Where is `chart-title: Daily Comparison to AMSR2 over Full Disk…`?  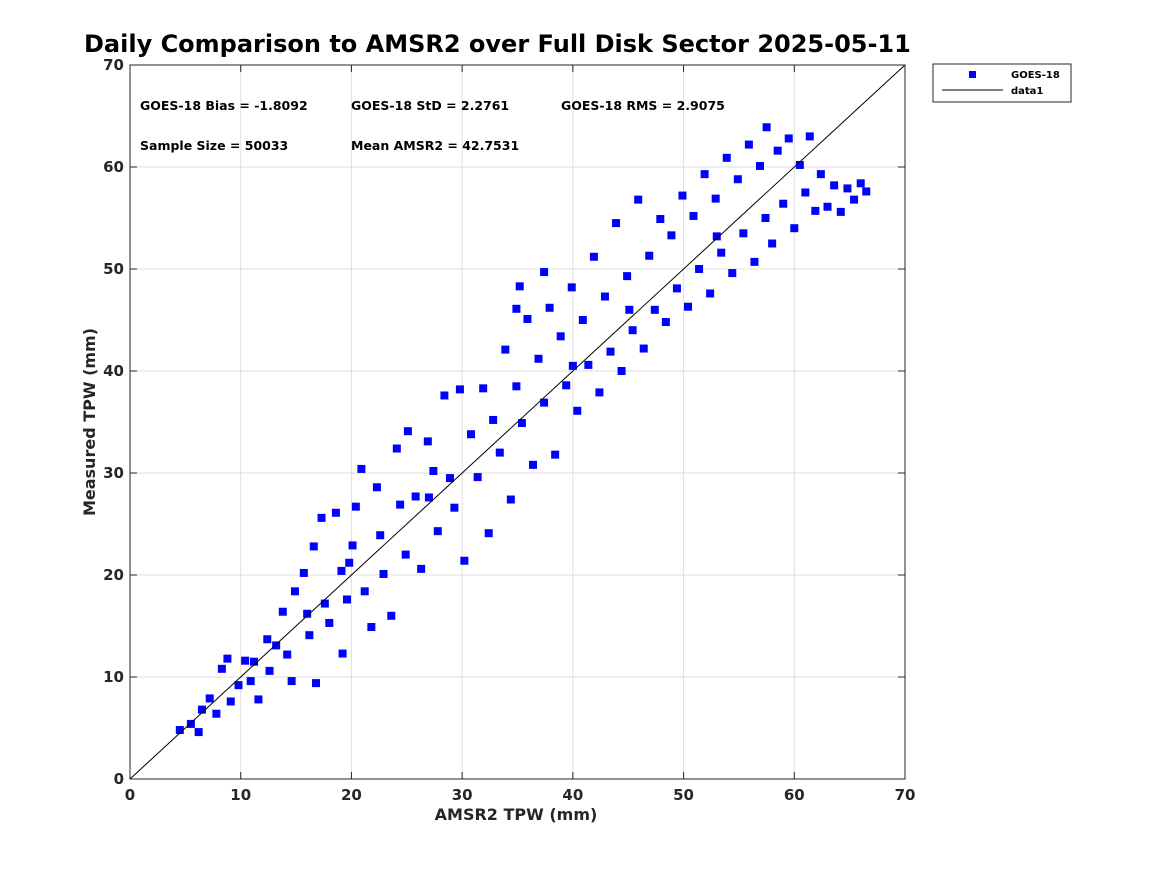 chart-title: Daily Comparison to AMSR2 over Full Disk… is located at coordinates (497, 44).